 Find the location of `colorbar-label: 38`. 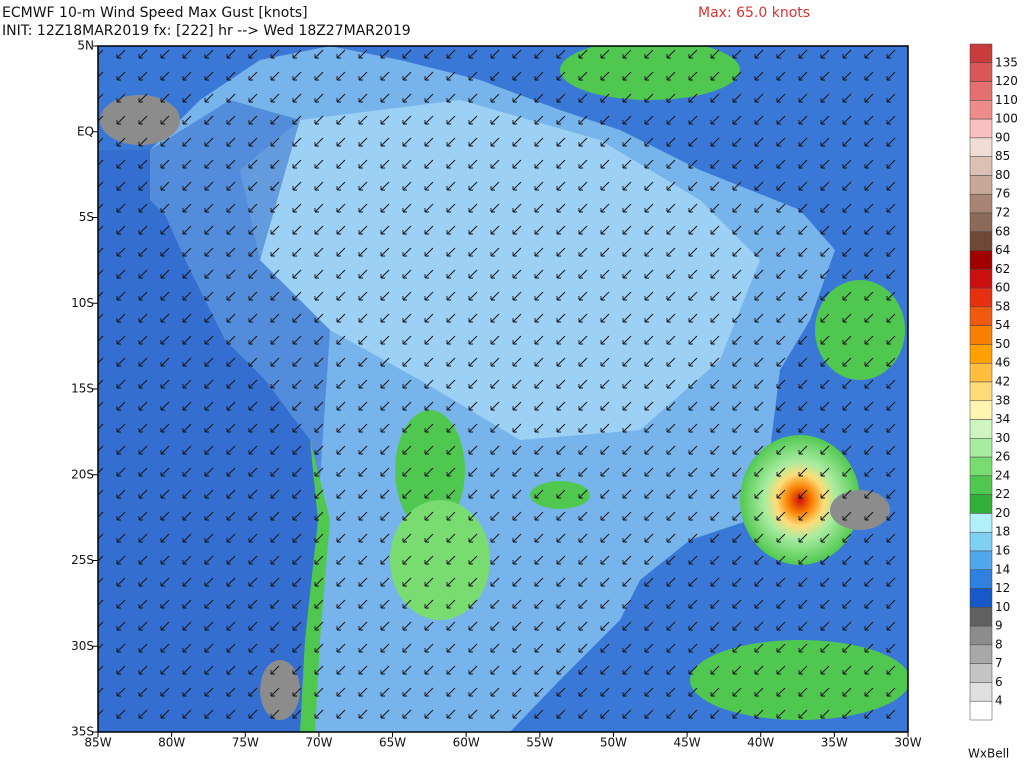

colorbar-label: 38 is located at coordinates (1002, 400).